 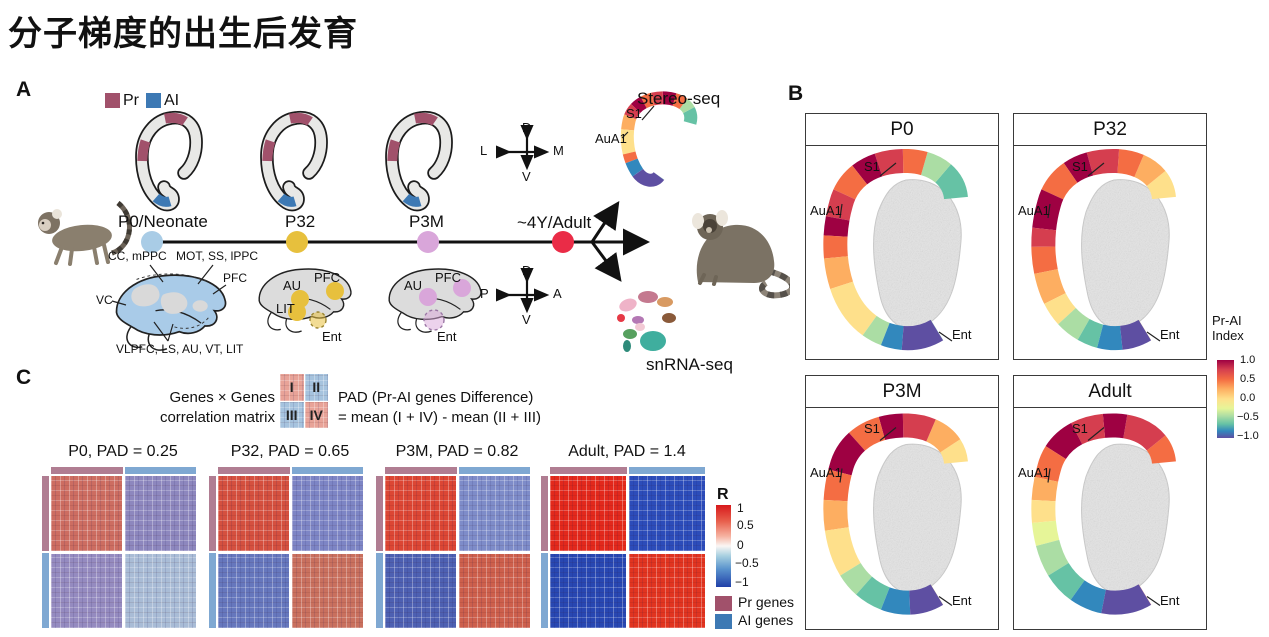 I want to click on pr-genes-swatch, so click(x=723, y=603).